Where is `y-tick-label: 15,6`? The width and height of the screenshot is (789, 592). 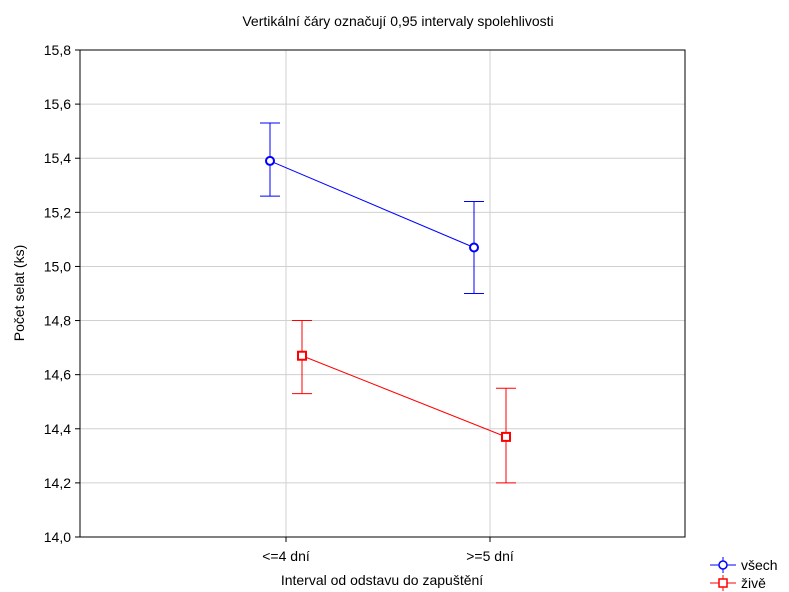 y-tick-label: 15,6 is located at coordinates (57, 104).